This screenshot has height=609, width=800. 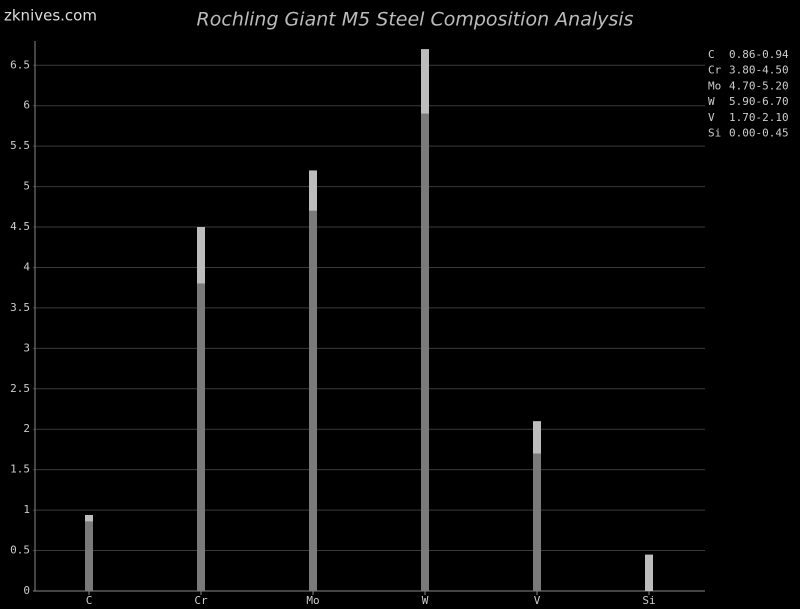 What do you see at coordinates (20, 145) in the screenshot?
I see `y-tick-label: 5.5` at bounding box center [20, 145].